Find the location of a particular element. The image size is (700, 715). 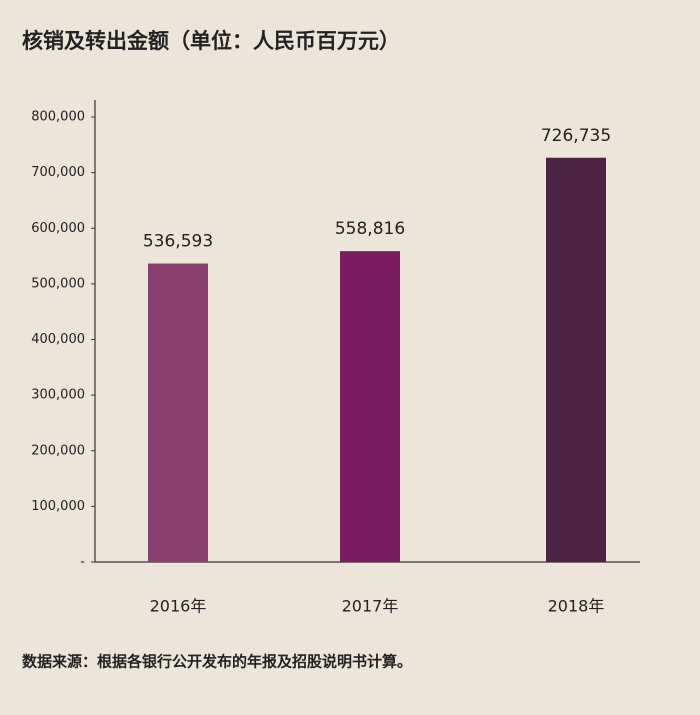

x-tick-label: 2017年 is located at coordinates (370, 606).